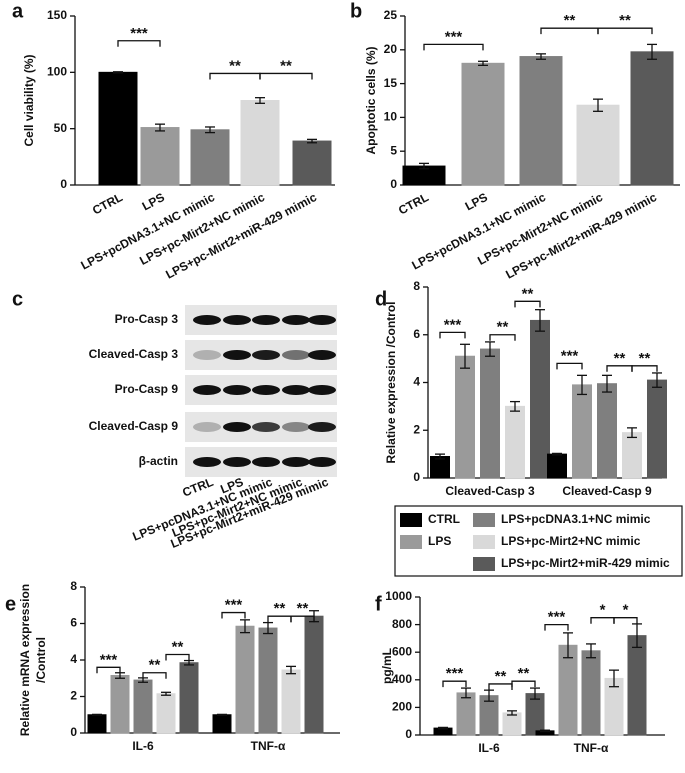 Image resolution: width=685 pixels, height=773 pixels. Describe the element at coordinates (18, 11) in the screenshot. I see `panel-label: a` at that location.